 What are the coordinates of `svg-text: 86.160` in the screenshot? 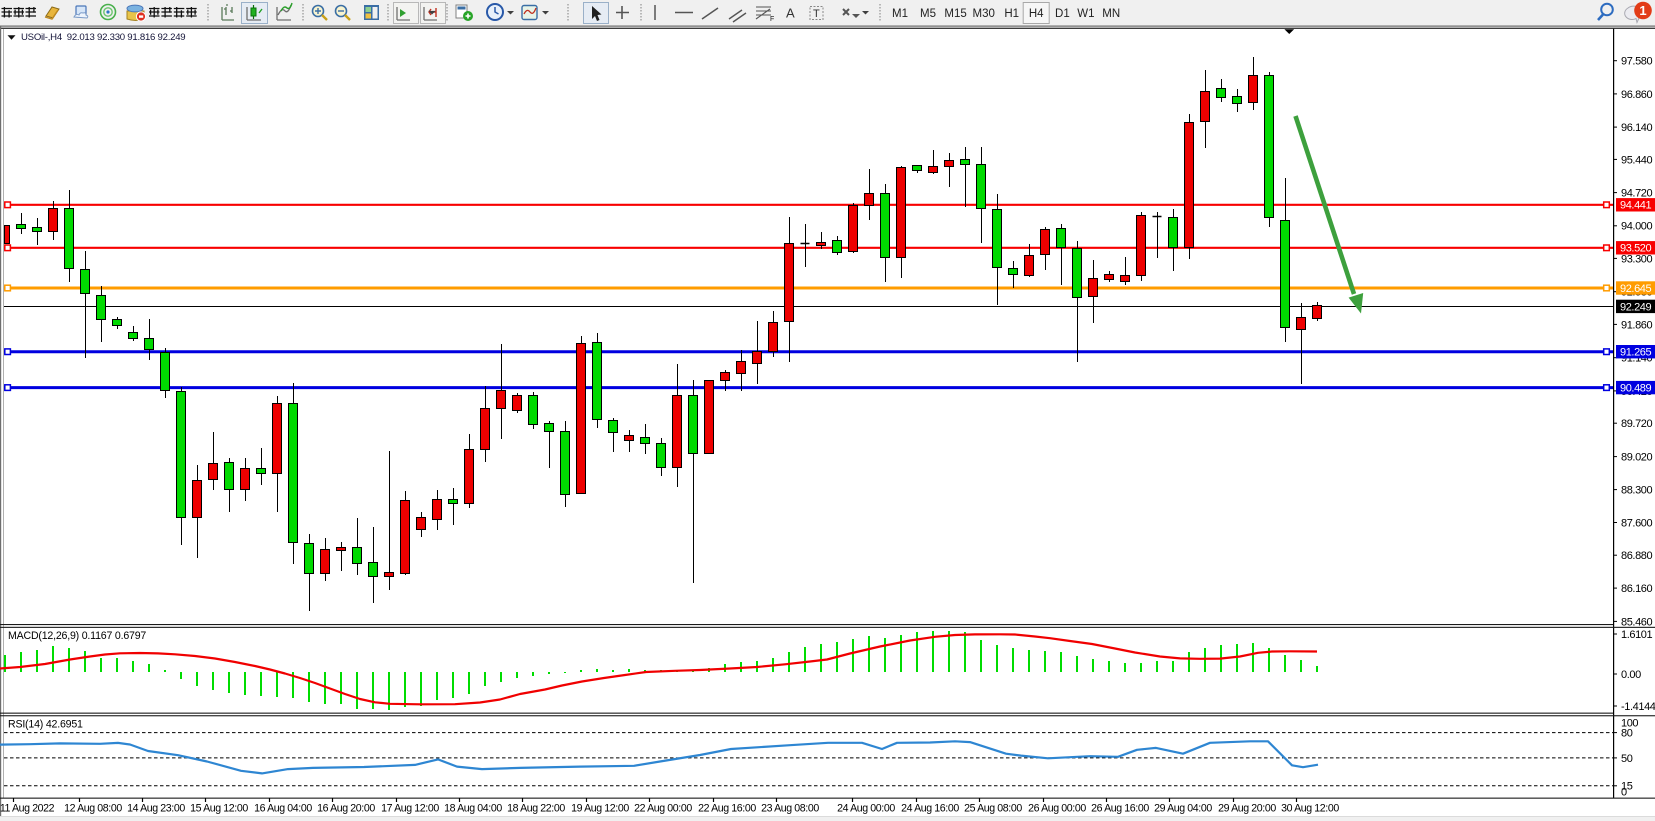 It's located at (1637, 589).